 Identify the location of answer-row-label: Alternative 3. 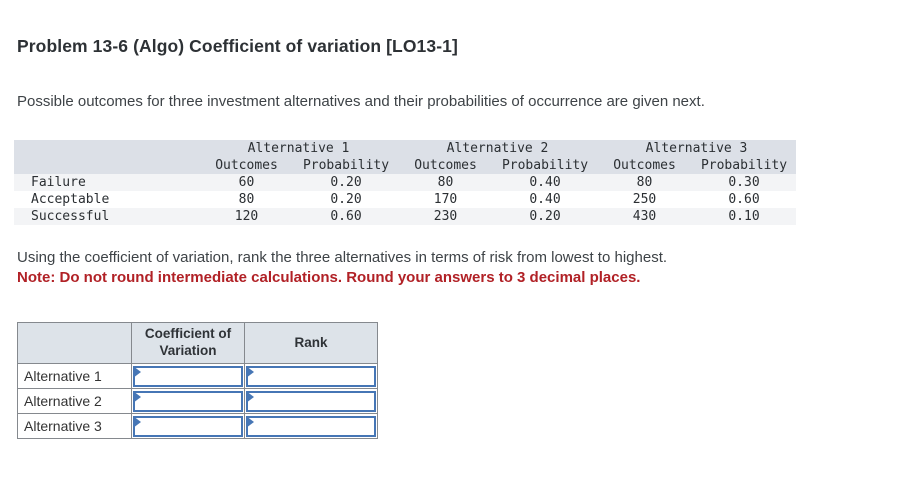
(74, 426).